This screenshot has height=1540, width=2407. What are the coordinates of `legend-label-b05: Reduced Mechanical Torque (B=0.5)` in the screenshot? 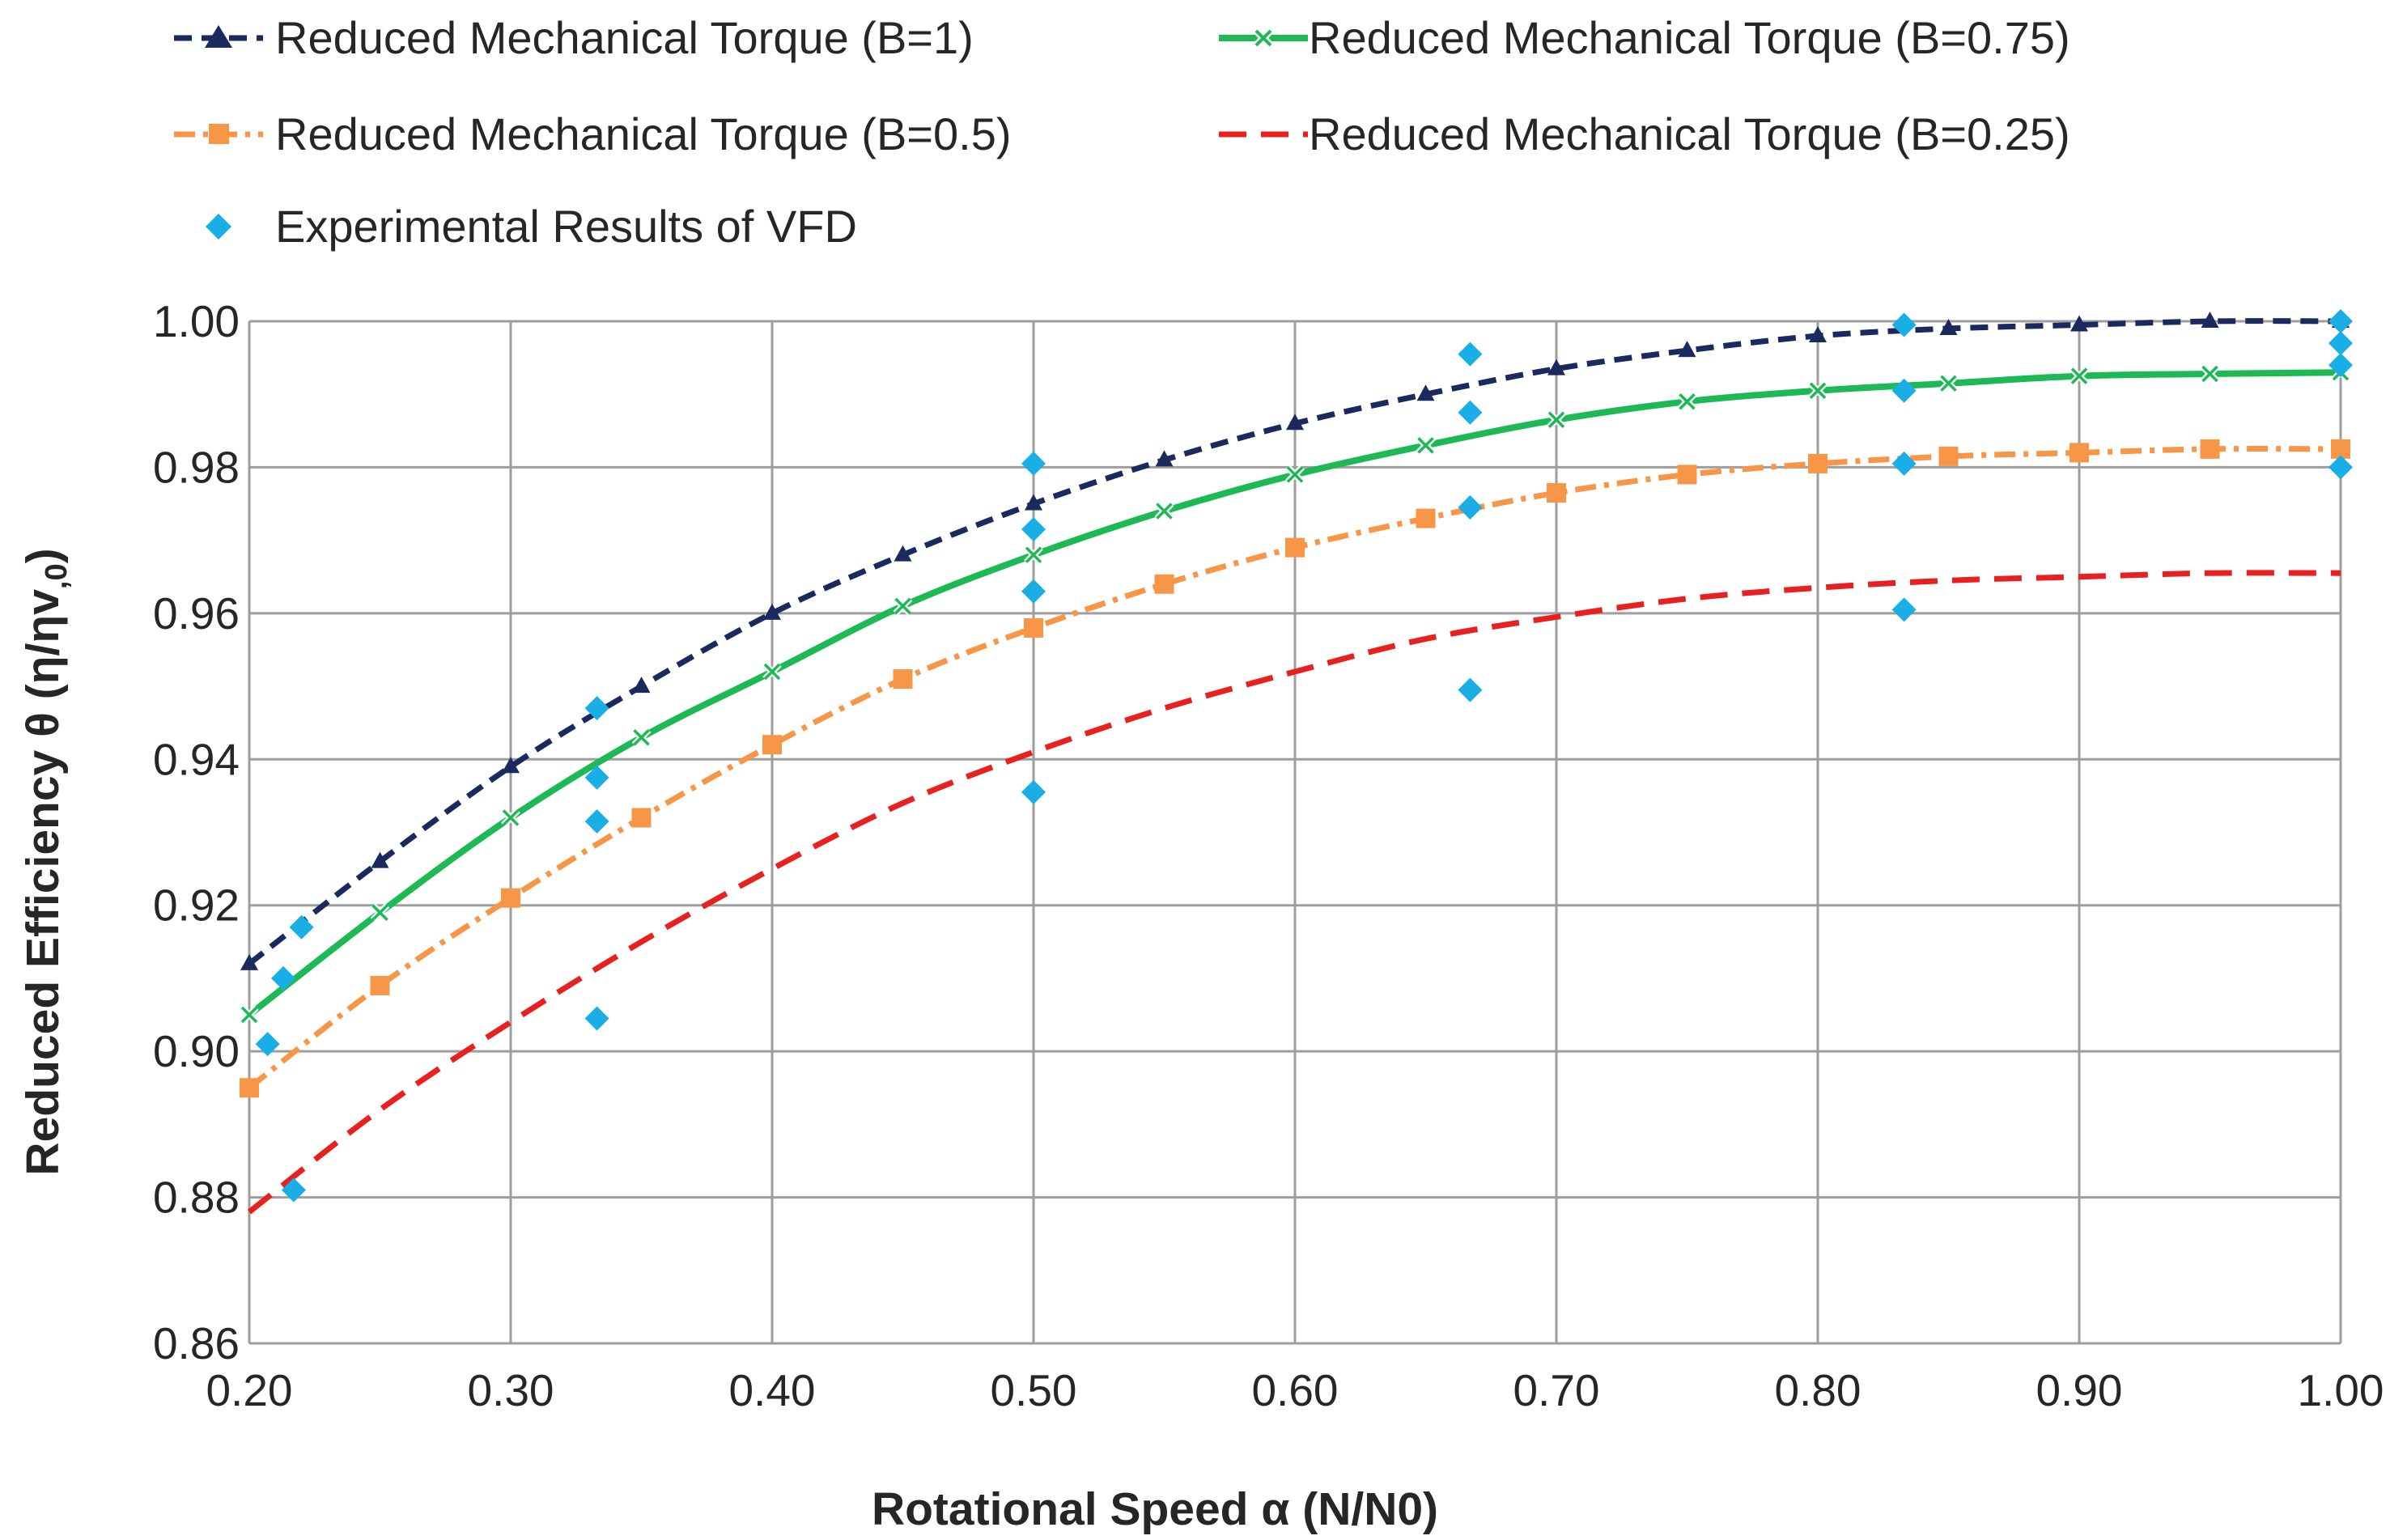 It's located at (643, 134).